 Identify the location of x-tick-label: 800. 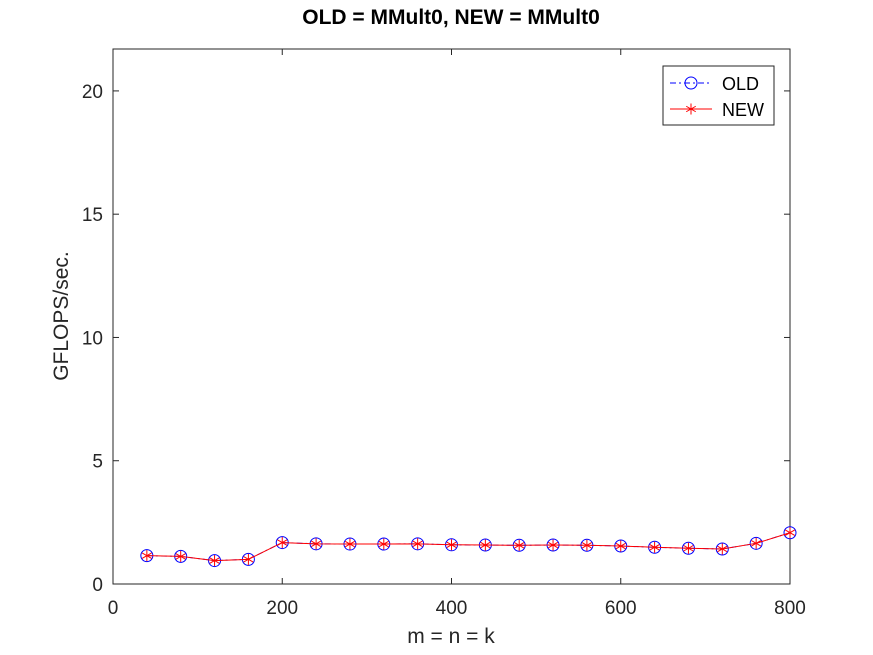
(790, 608).